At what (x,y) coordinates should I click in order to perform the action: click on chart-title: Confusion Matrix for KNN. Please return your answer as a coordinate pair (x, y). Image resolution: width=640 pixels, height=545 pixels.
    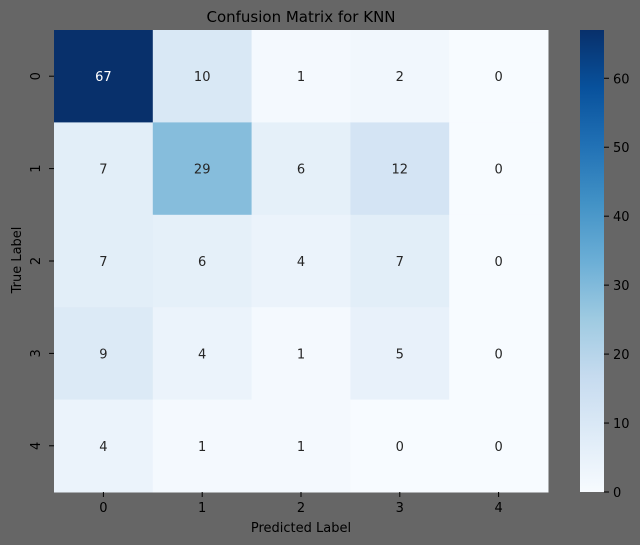
    Looking at the image, I should click on (300, 17).